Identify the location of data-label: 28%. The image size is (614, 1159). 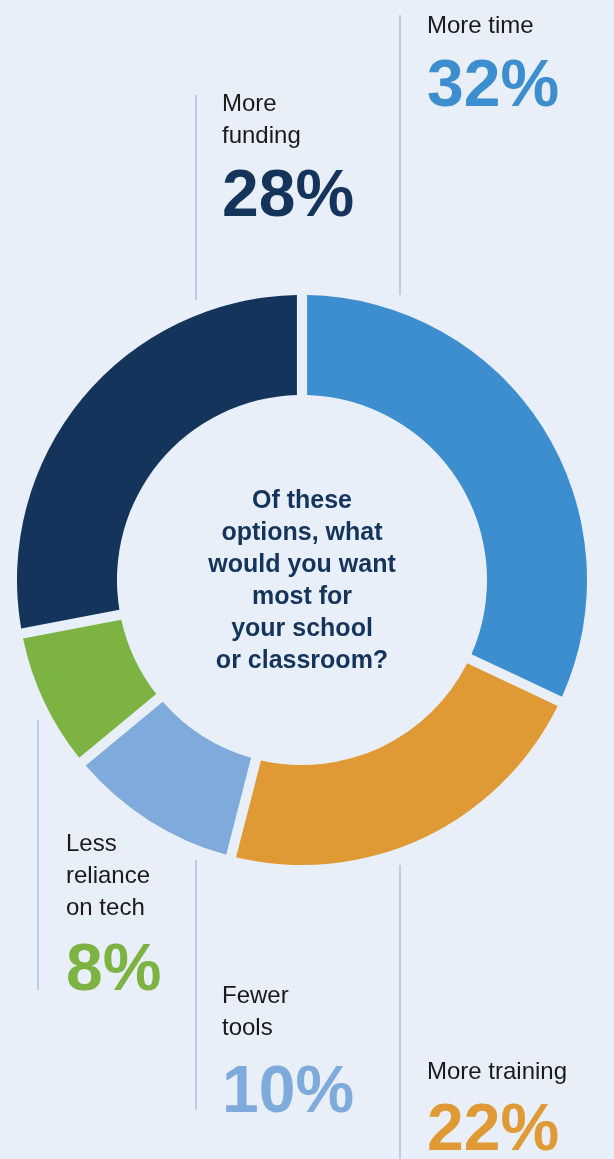
(288, 193).